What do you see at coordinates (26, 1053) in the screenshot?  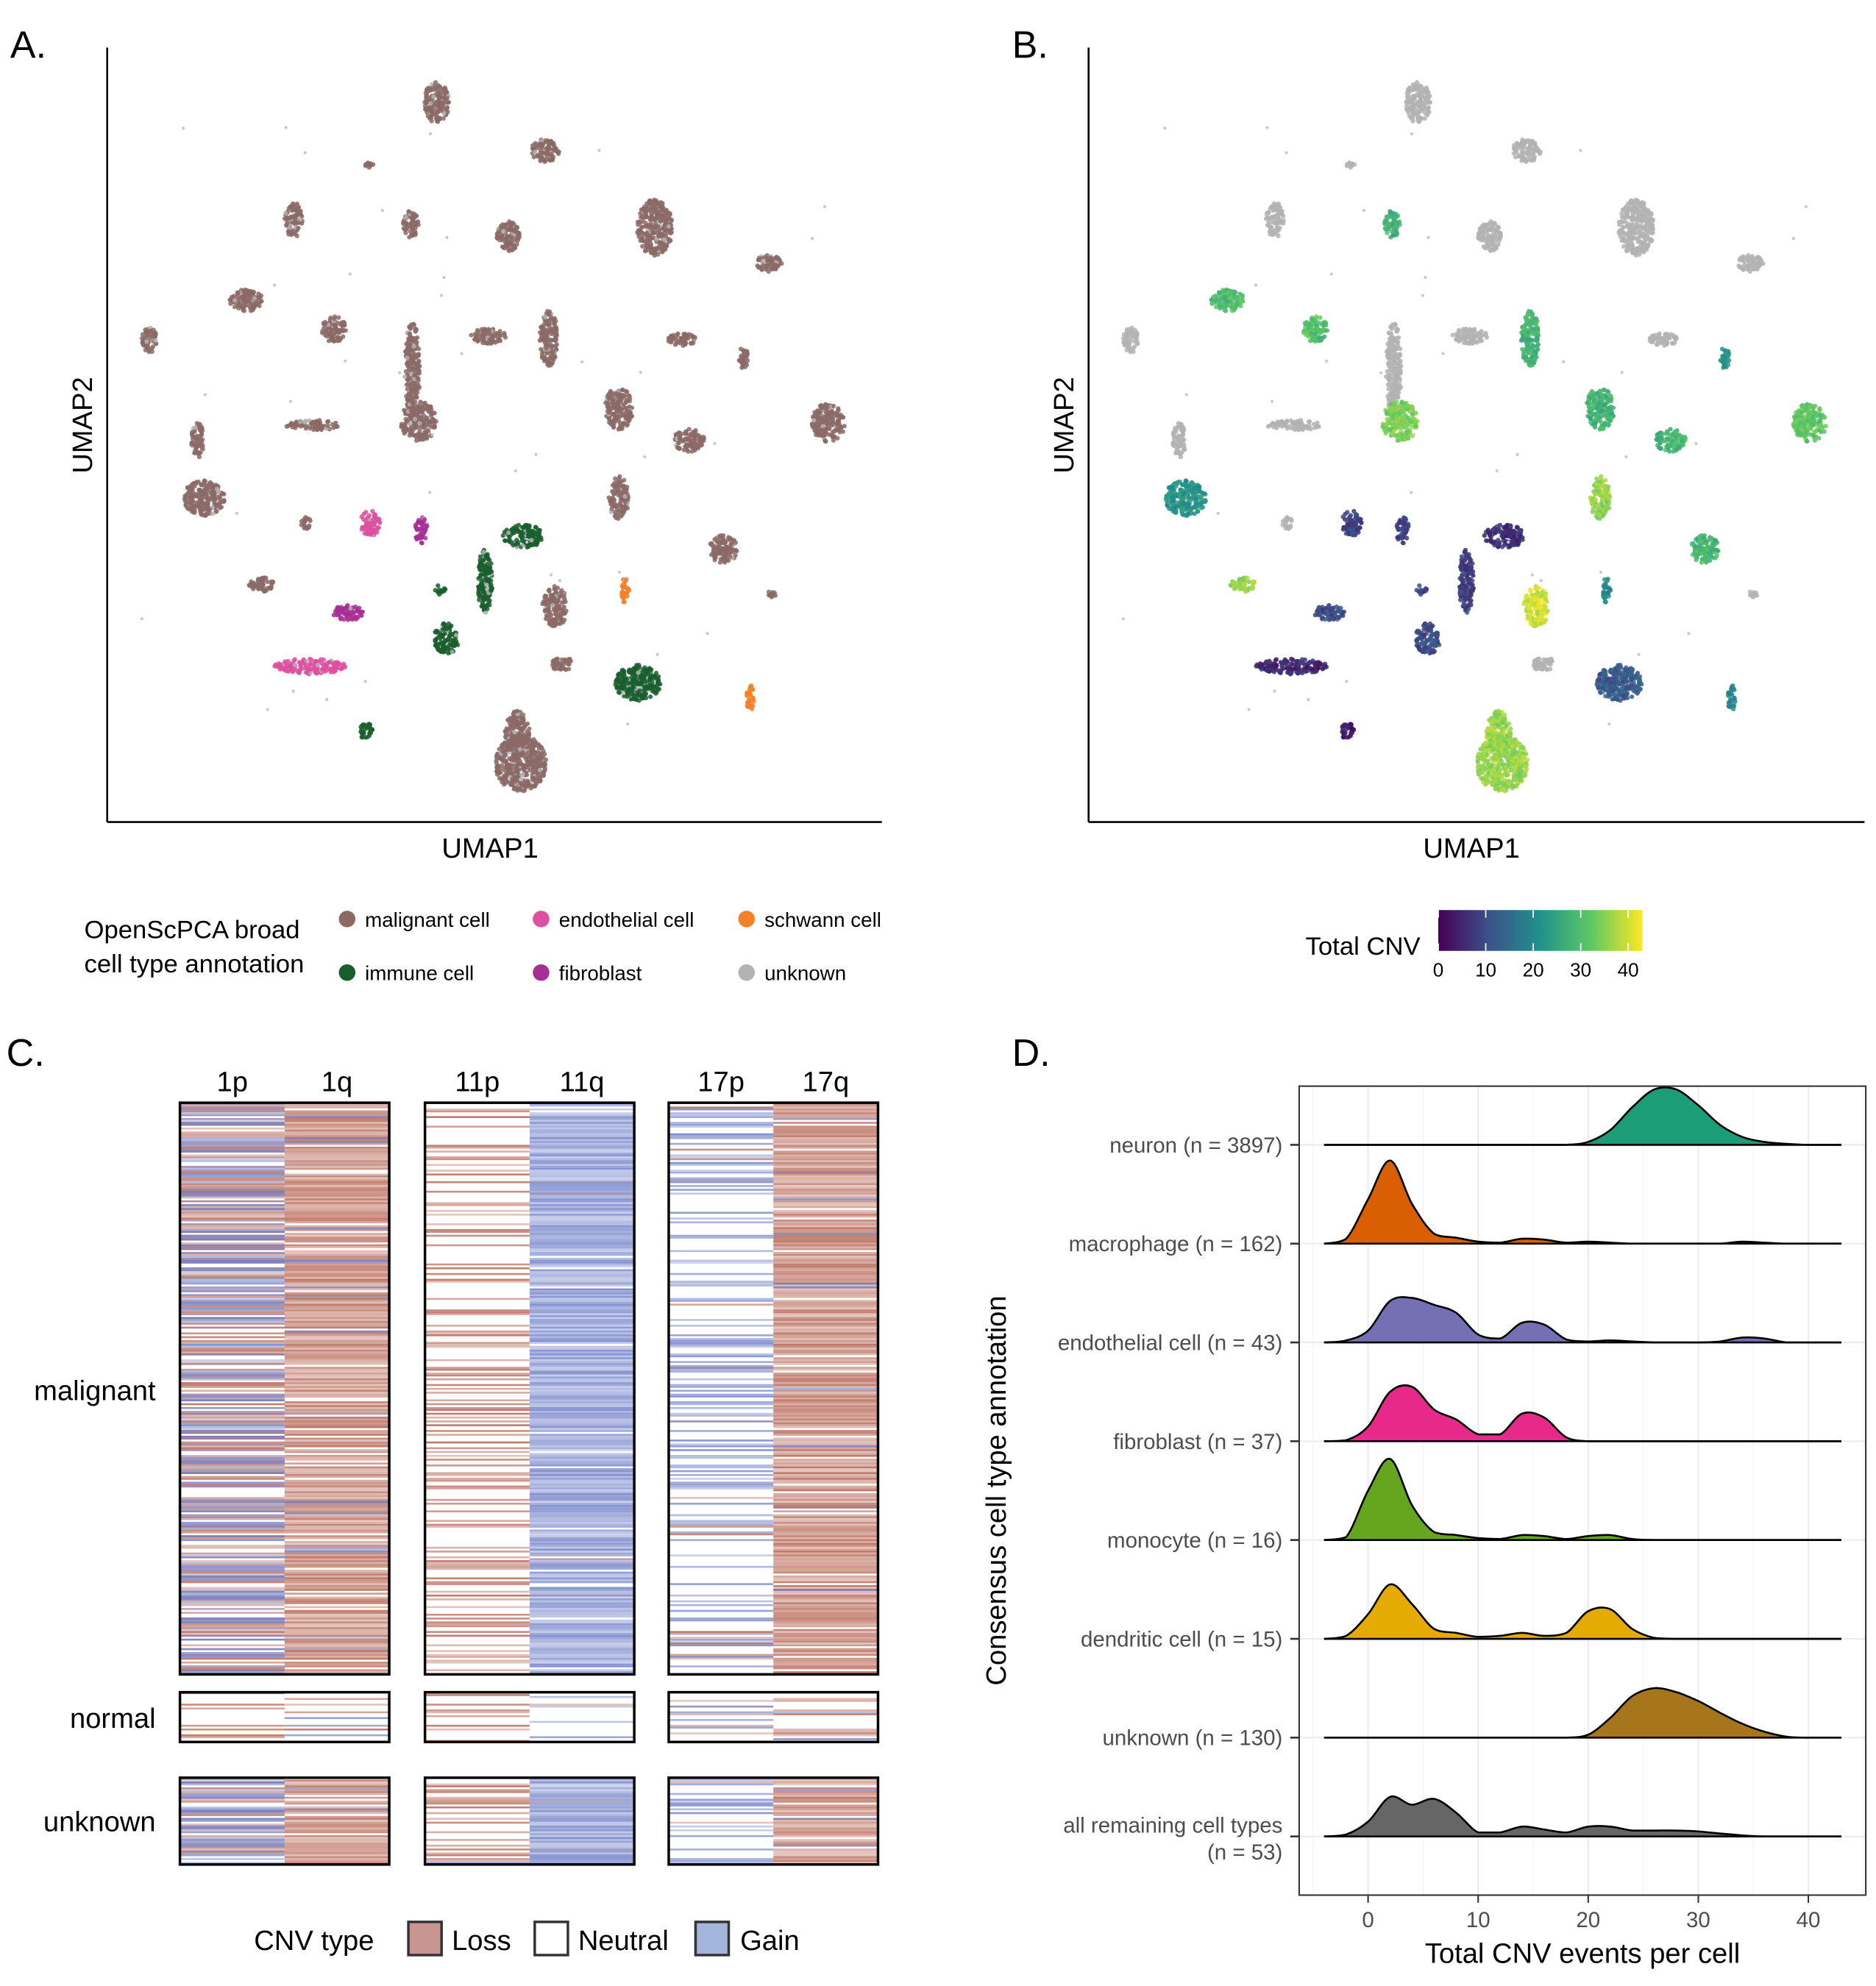 I see `panel-label-c: C.` at bounding box center [26, 1053].